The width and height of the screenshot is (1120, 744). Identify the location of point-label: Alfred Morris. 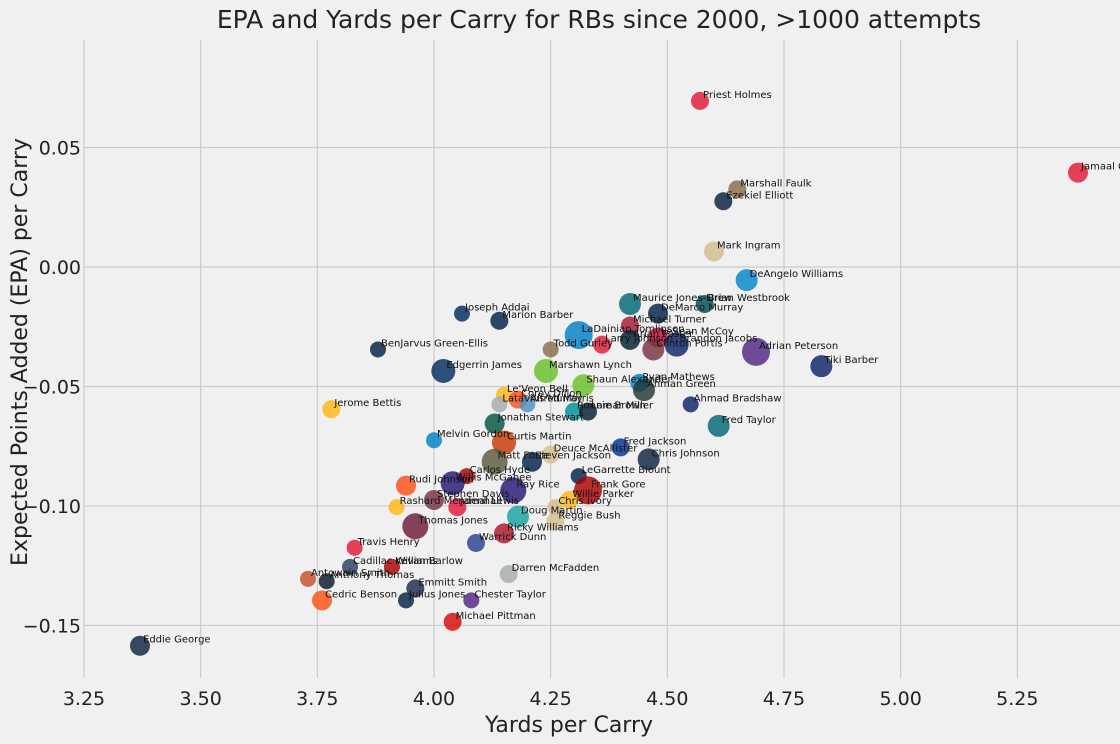
(562, 398).